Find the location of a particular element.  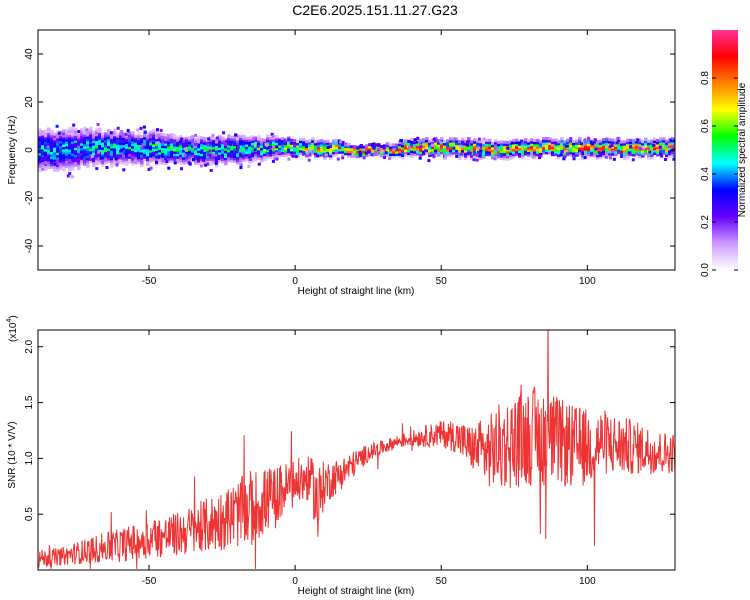

spectrogram-ylabel: Frequency (Hz) is located at coordinates (12, 150).